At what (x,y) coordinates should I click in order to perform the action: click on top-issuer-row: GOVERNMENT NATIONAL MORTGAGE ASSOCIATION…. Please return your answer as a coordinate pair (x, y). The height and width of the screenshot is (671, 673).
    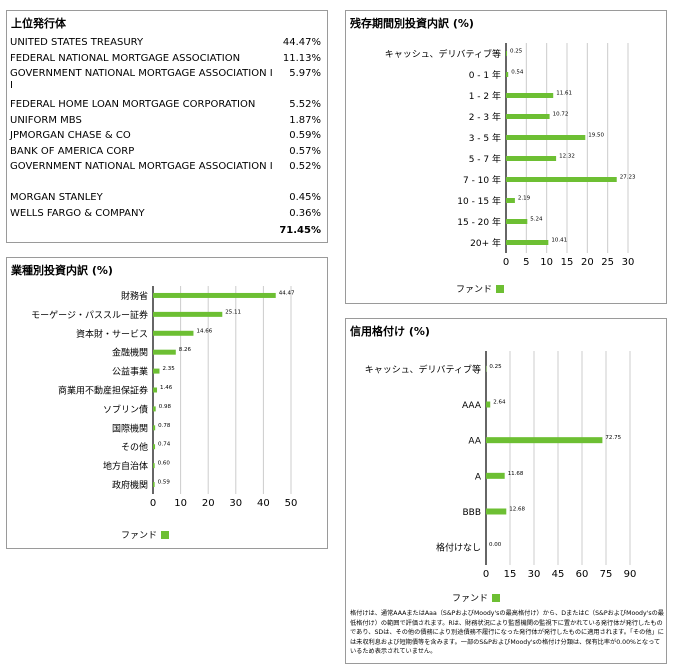
    Looking at the image, I should click on (165, 167).